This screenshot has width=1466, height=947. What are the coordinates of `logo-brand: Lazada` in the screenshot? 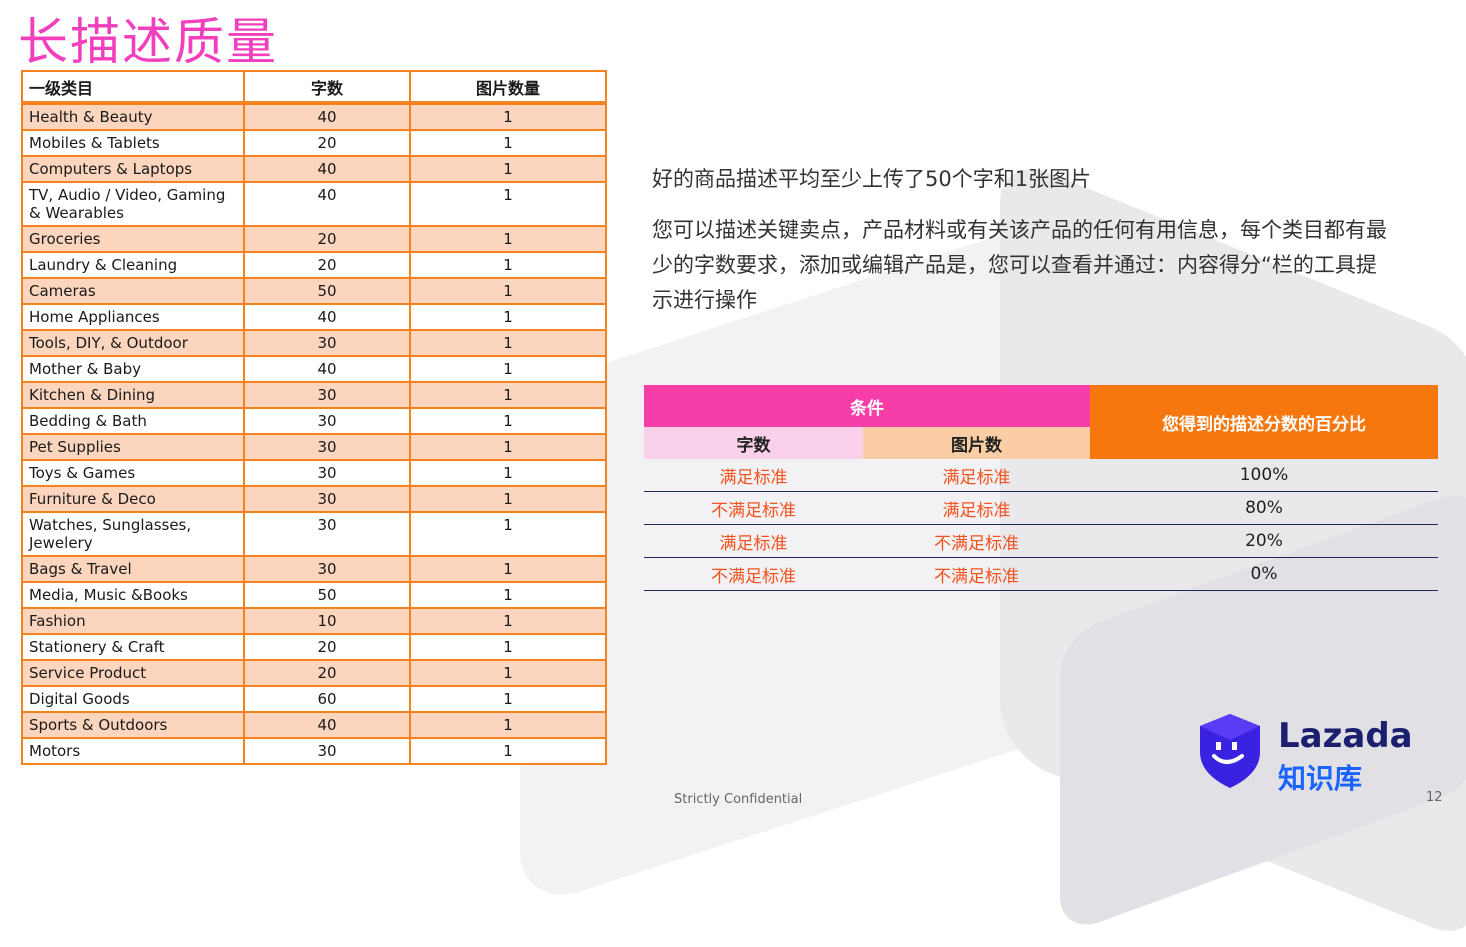 It's located at (1345, 736).